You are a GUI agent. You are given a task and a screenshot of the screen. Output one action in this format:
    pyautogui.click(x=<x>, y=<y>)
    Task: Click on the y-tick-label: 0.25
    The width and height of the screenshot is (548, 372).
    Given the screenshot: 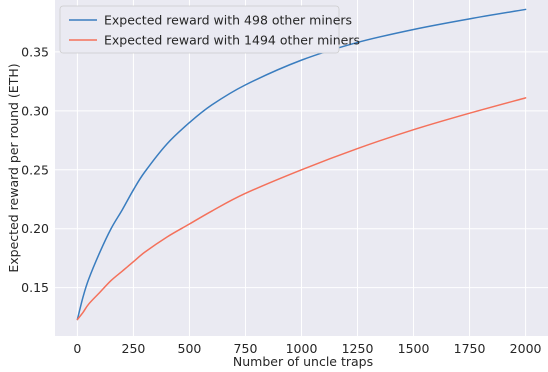 What is the action you would take?
    pyautogui.click(x=35, y=169)
    